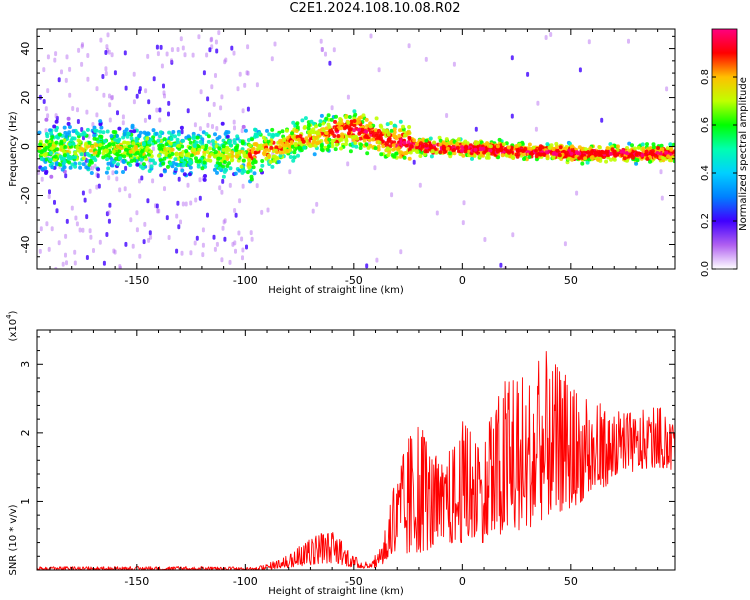 Image resolution: width=750 pixels, height=600 pixels. Describe the element at coordinates (25, 245) in the screenshot. I see `y-tick-label: -40` at that location.